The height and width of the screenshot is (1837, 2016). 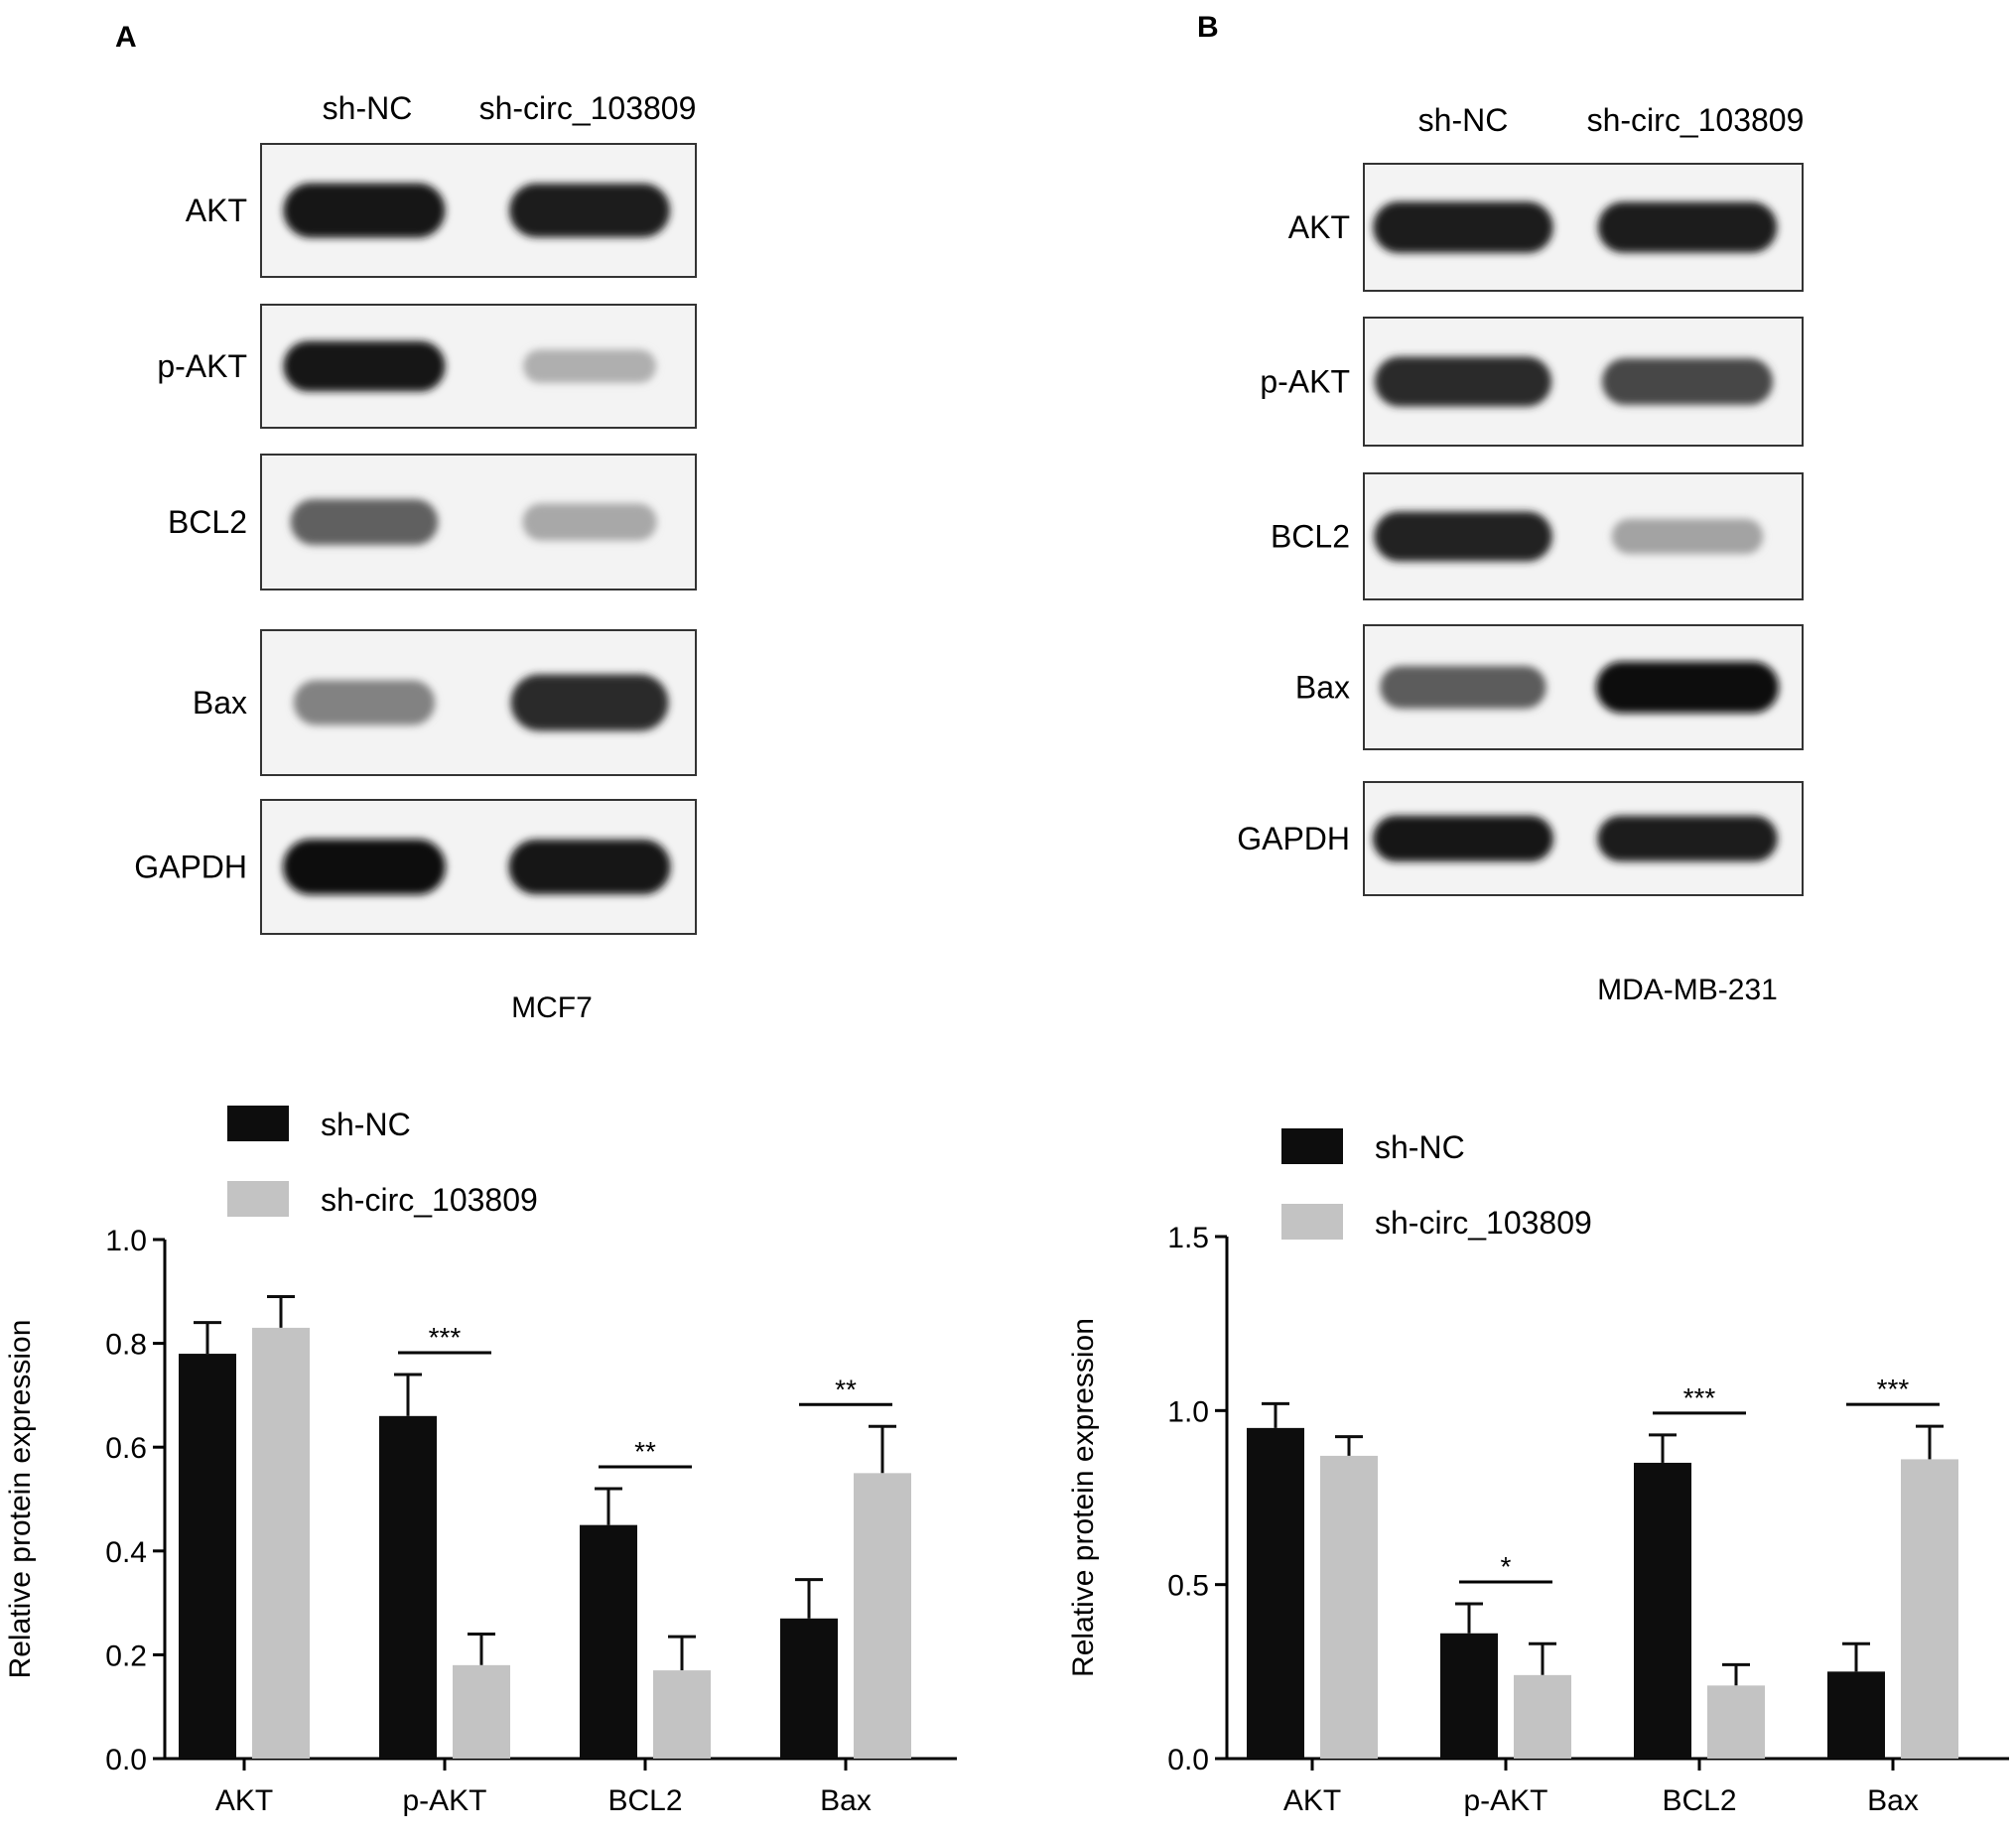 What do you see at coordinates (126, 1552) in the screenshot?
I see `y-tick-label: 0.4` at bounding box center [126, 1552].